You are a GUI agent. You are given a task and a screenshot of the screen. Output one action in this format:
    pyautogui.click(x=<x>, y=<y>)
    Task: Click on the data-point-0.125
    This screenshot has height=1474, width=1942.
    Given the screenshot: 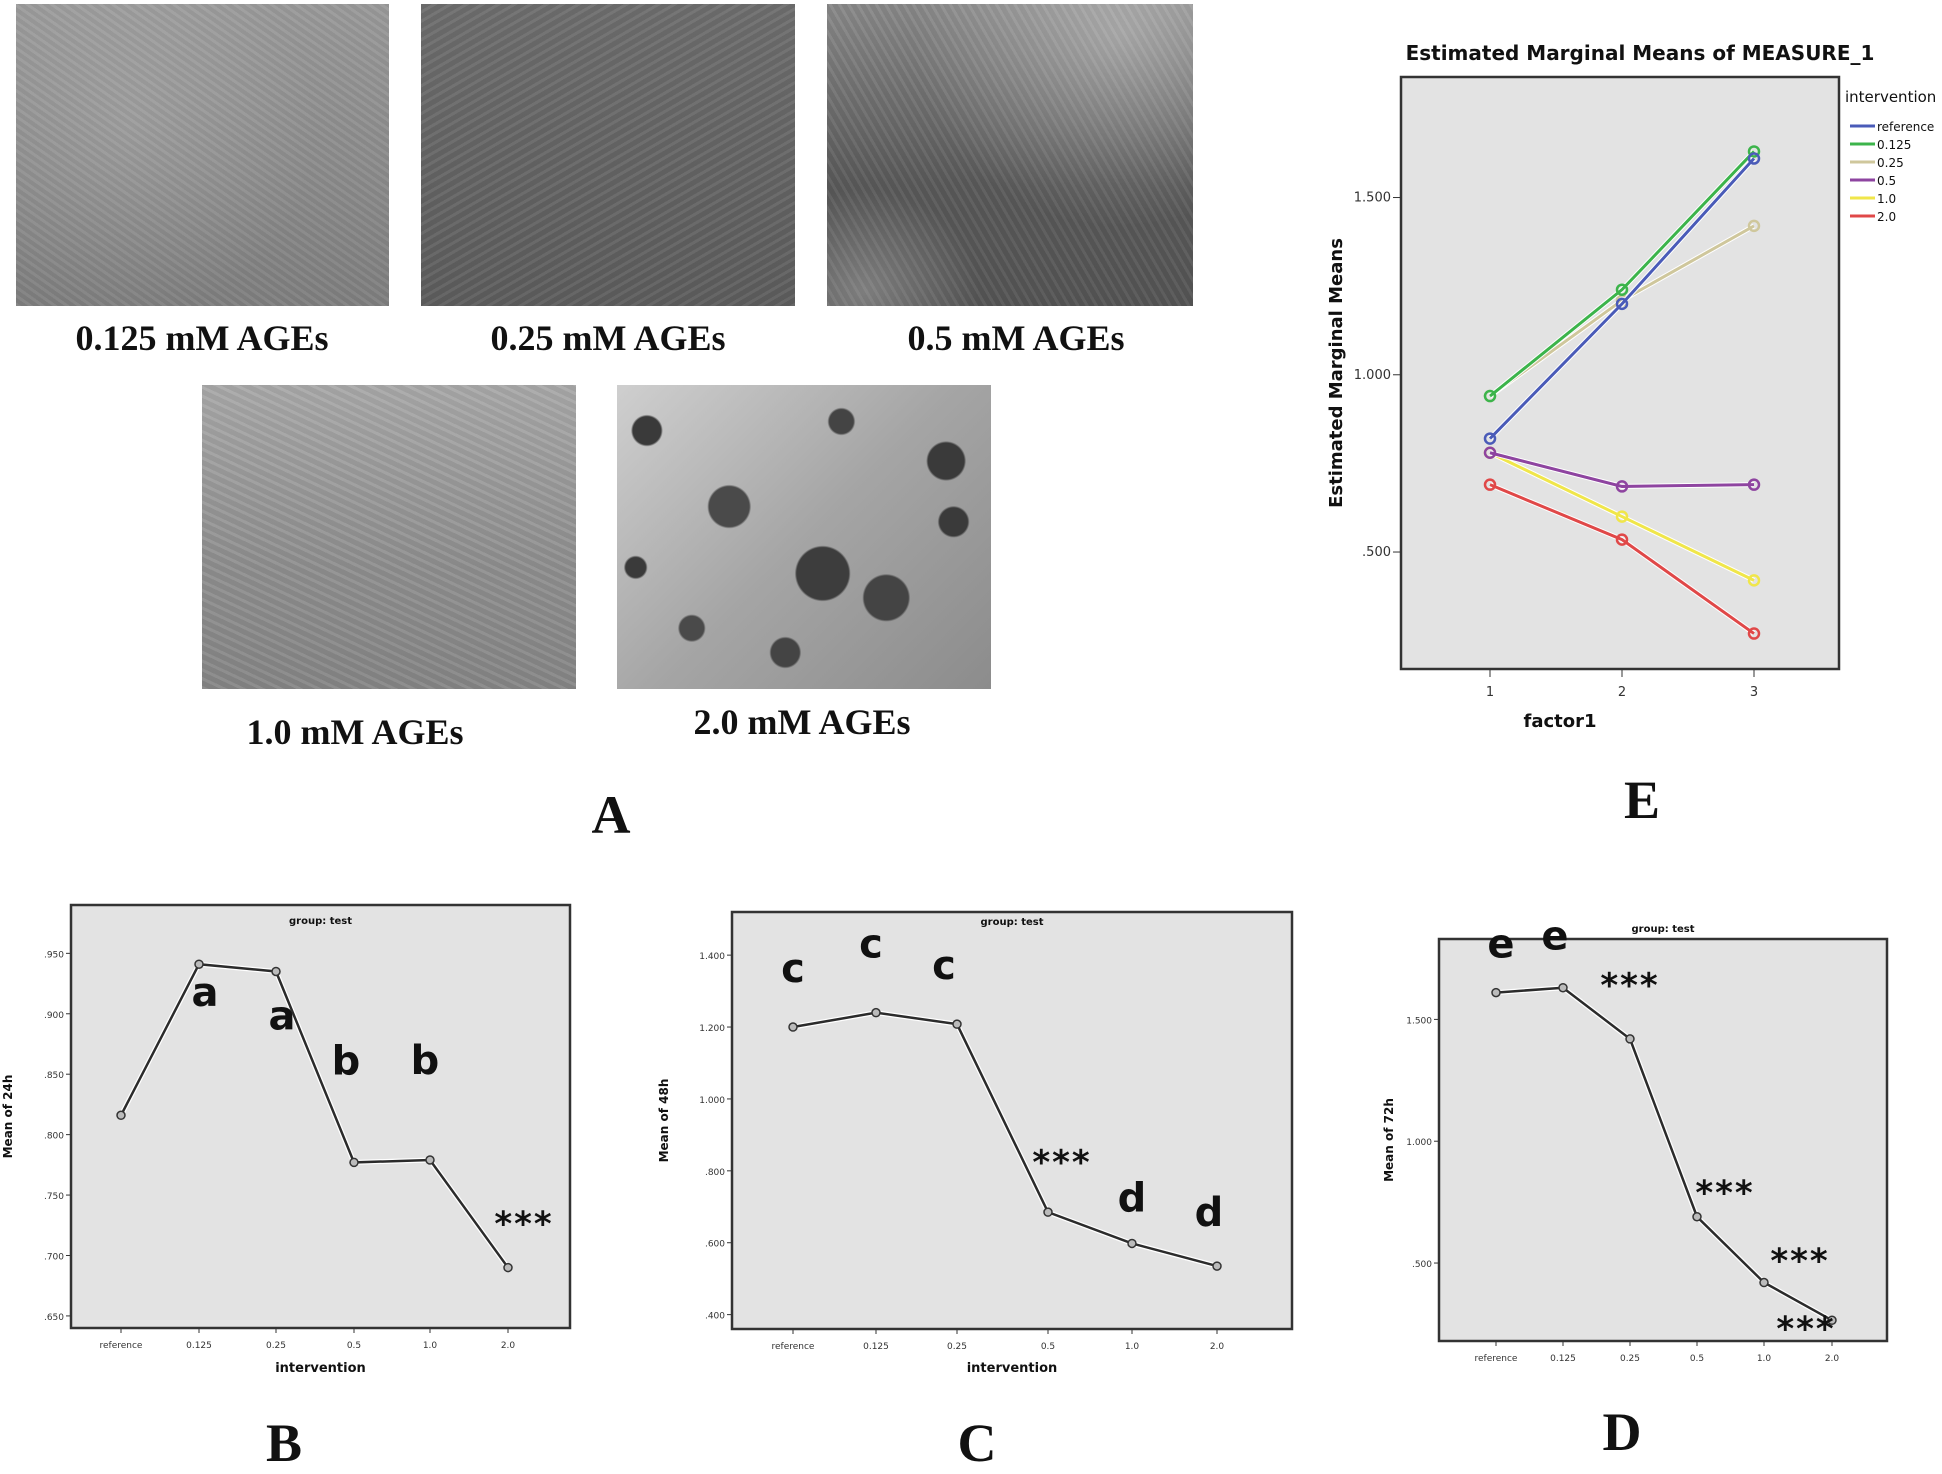 What is the action you would take?
    pyautogui.click(x=1490, y=396)
    